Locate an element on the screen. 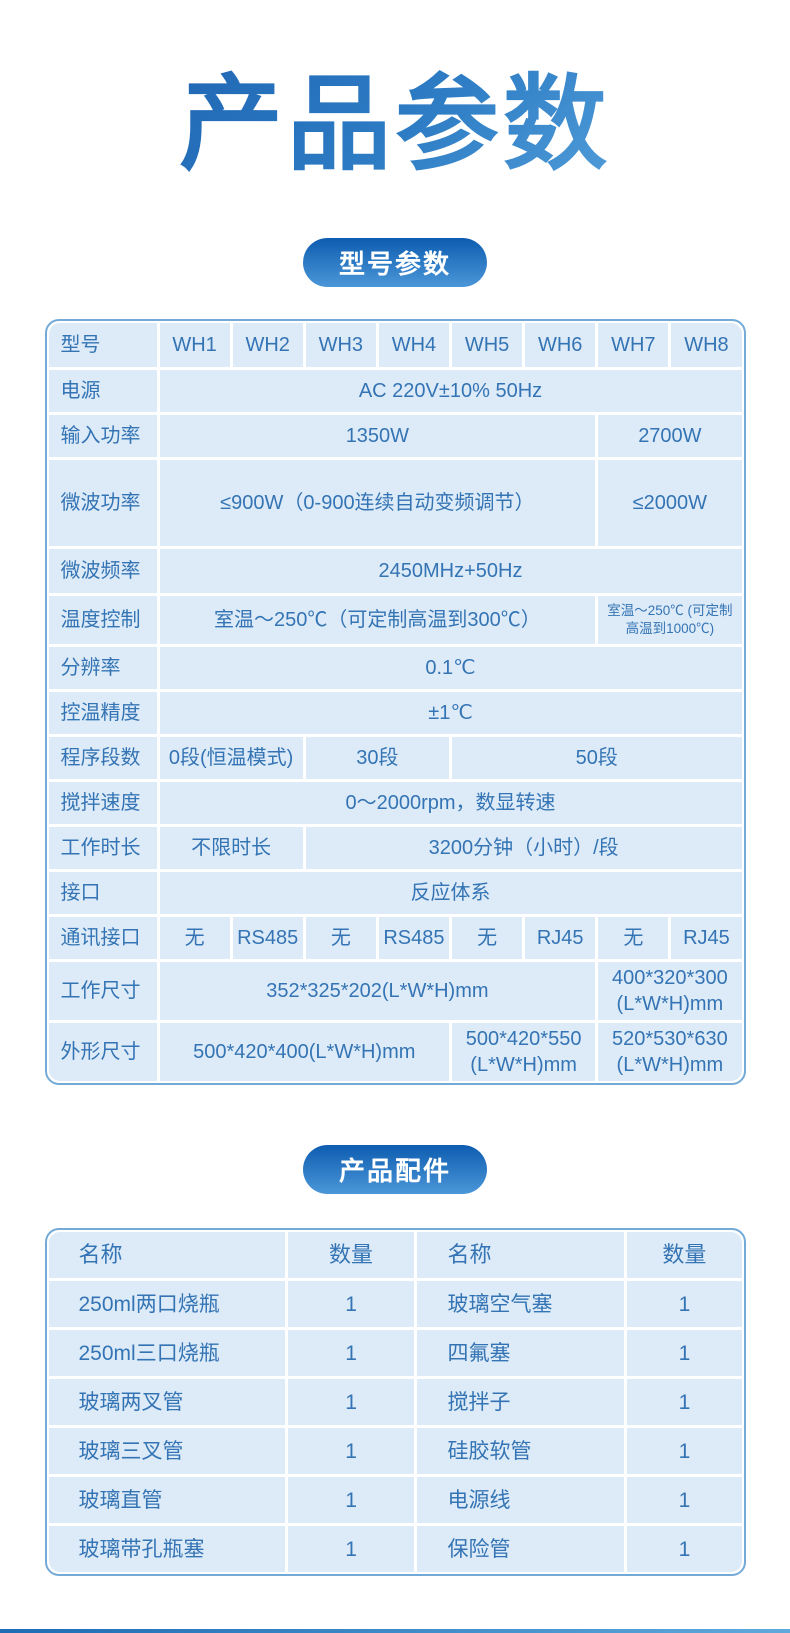 This screenshot has width=790, height=1633. accessory-name-cell: 250ml三口烧瓶 is located at coordinates (166, 1353).